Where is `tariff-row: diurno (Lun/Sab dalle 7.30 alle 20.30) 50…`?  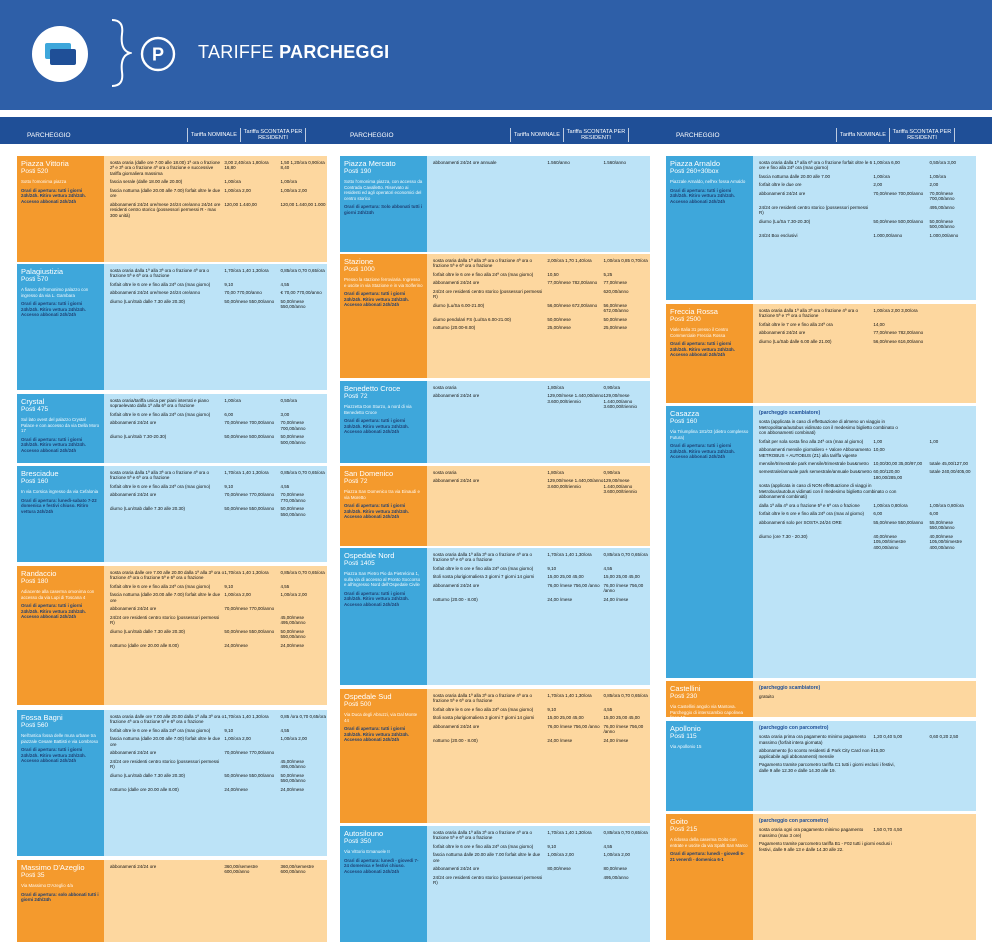
tariff-row: diurno (Lun/Sab dalle 7.30 alle 20.30) 50… is located at coordinates (218, 511).